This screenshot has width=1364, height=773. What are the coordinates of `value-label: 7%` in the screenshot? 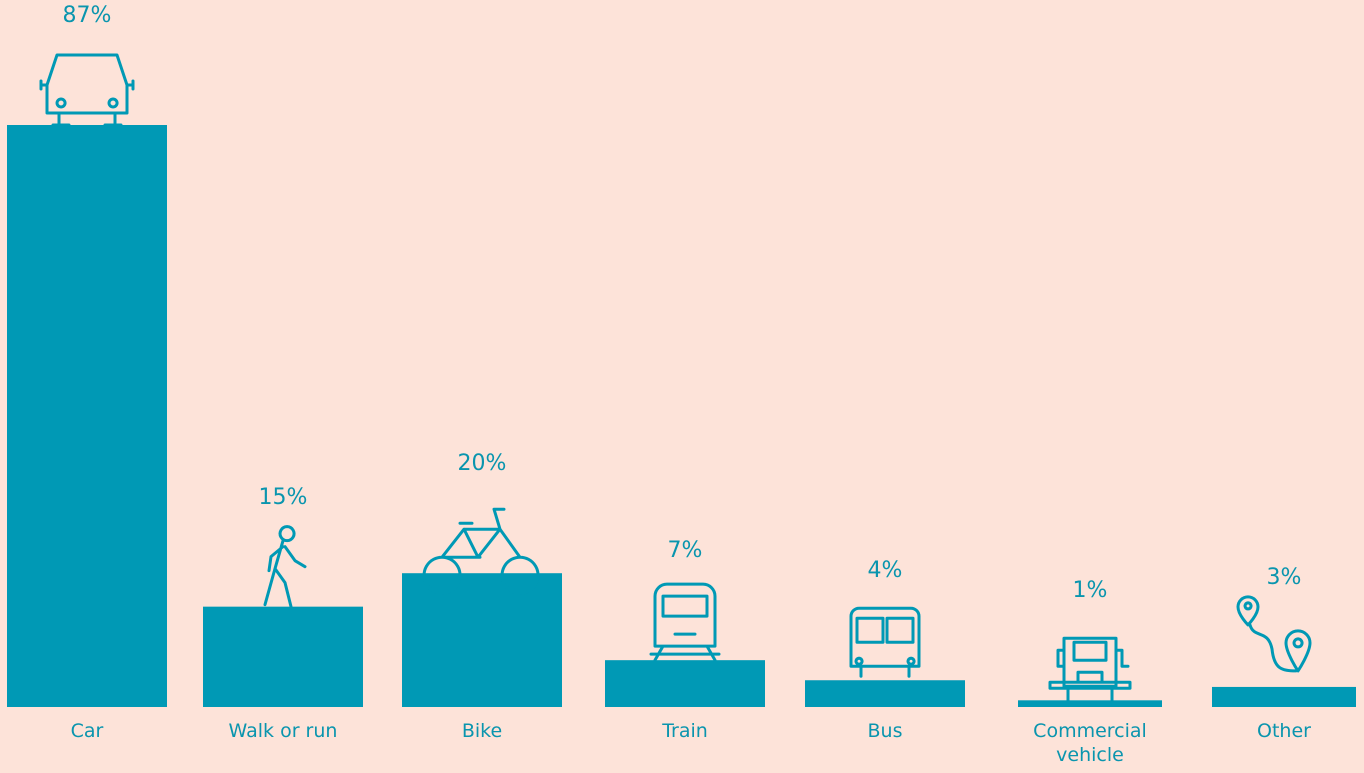 It's located at (685, 551).